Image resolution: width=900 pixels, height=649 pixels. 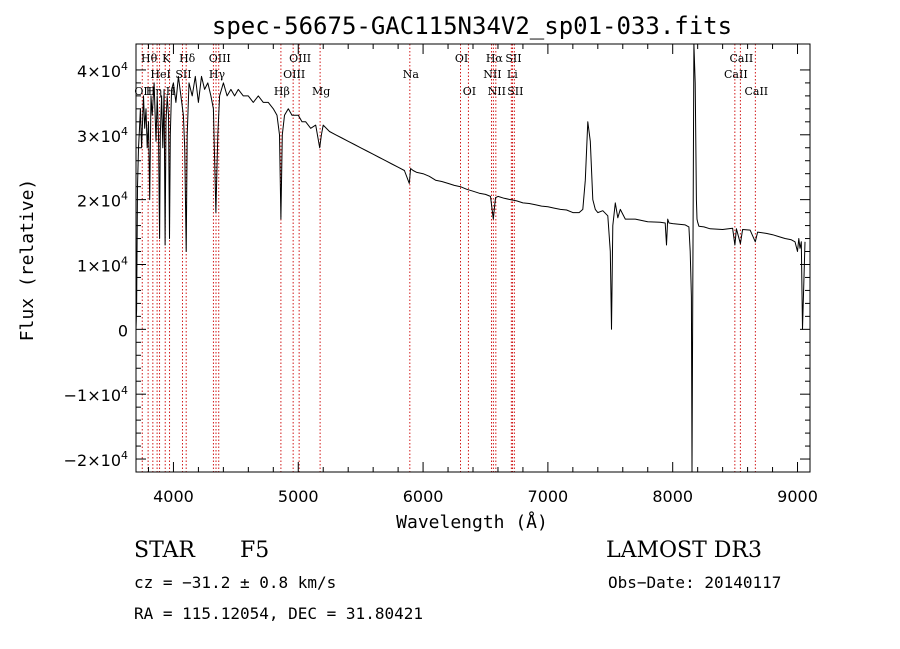 What do you see at coordinates (166, 58) in the screenshot?
I see `line-marker-label: K` at bounding box center [166, 58].